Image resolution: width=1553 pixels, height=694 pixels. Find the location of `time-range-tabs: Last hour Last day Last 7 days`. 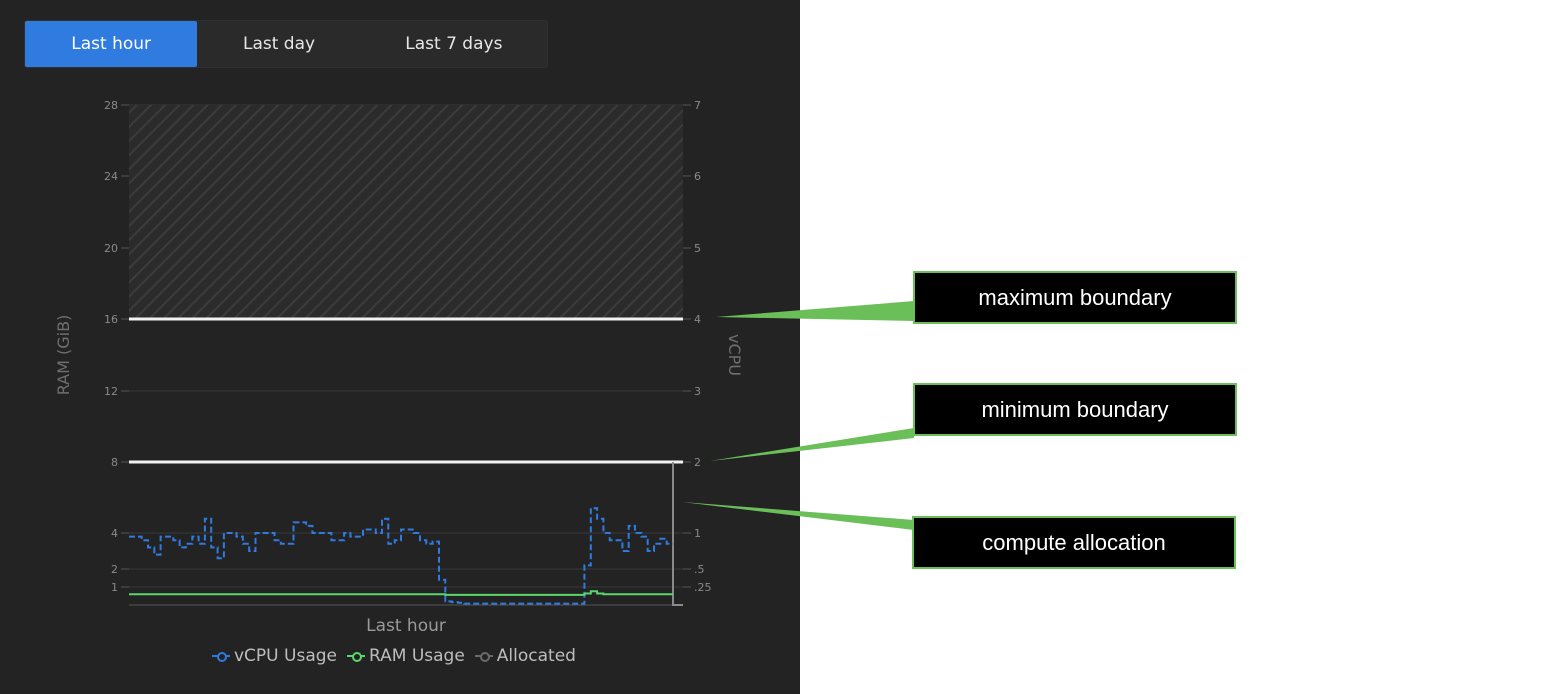

time-range-tabs: Last hour Last day Last 7 days is located at coordinates (286, 44).